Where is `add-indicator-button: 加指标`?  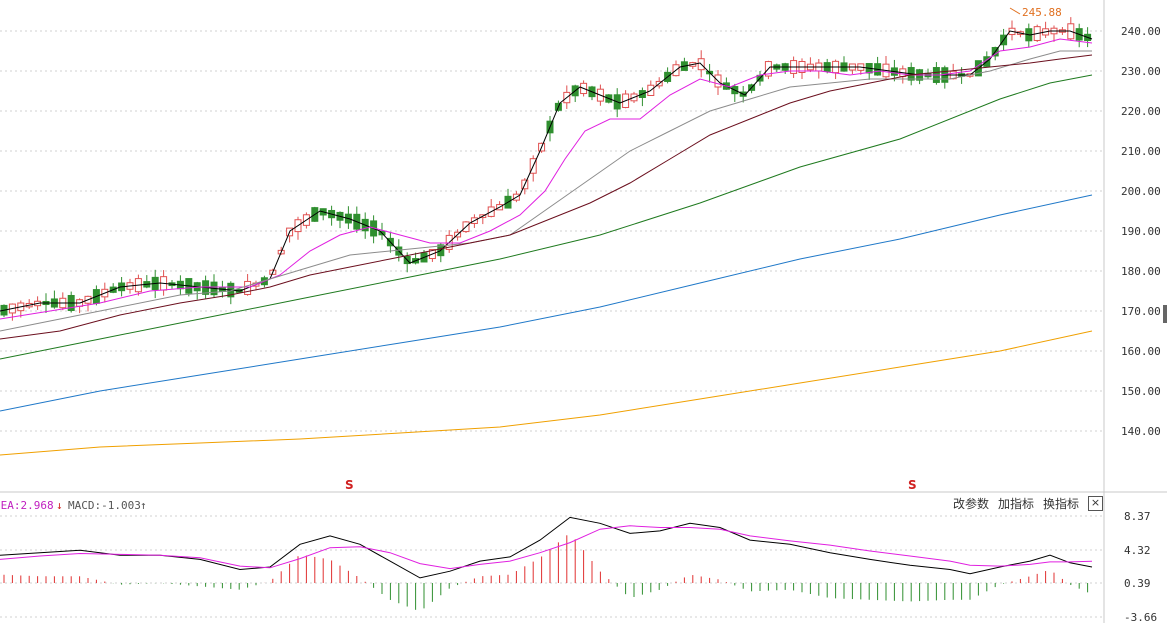
add-indicator-button: 加指标 is located at coordinates (1016, 504).